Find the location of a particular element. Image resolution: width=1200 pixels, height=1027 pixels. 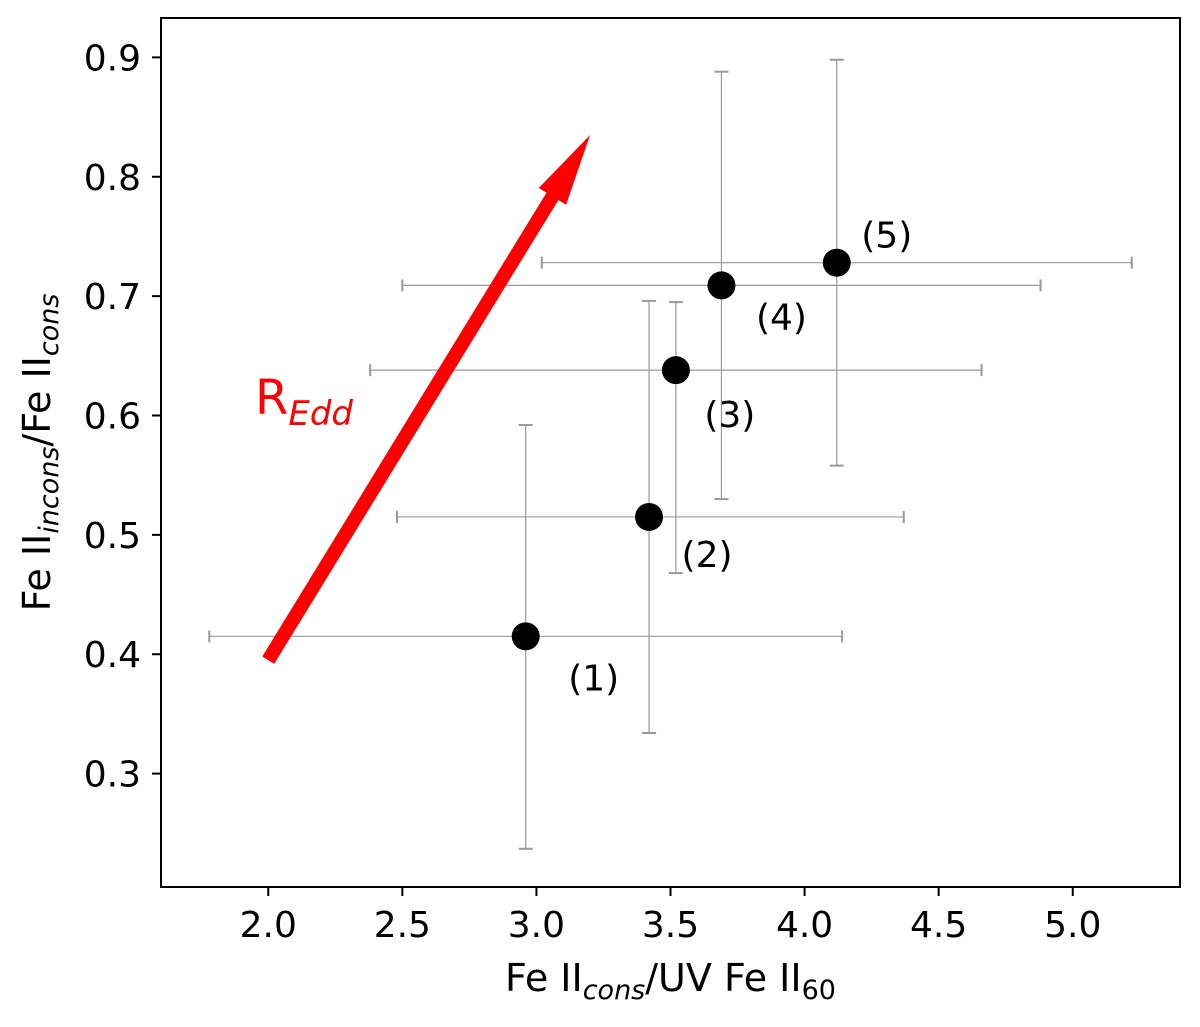

point-label: (4) is located at coordinates (781, 317).